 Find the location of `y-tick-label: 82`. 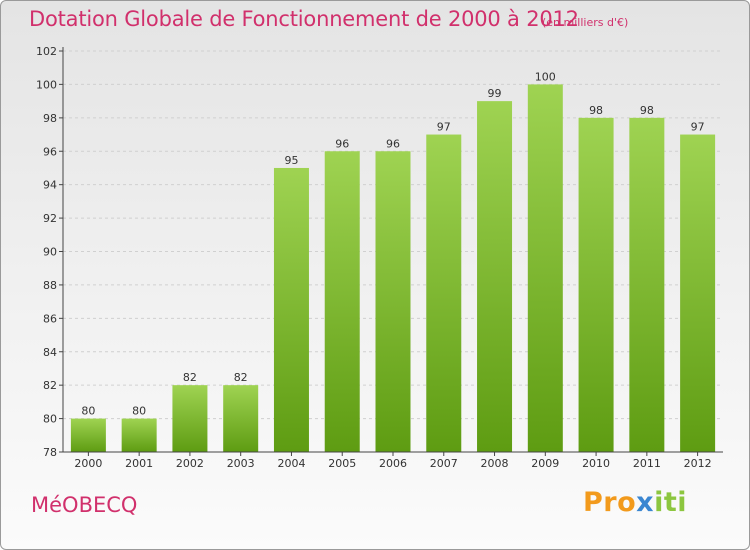

y-tick-label: 82 is located at coordinates (50, 385).